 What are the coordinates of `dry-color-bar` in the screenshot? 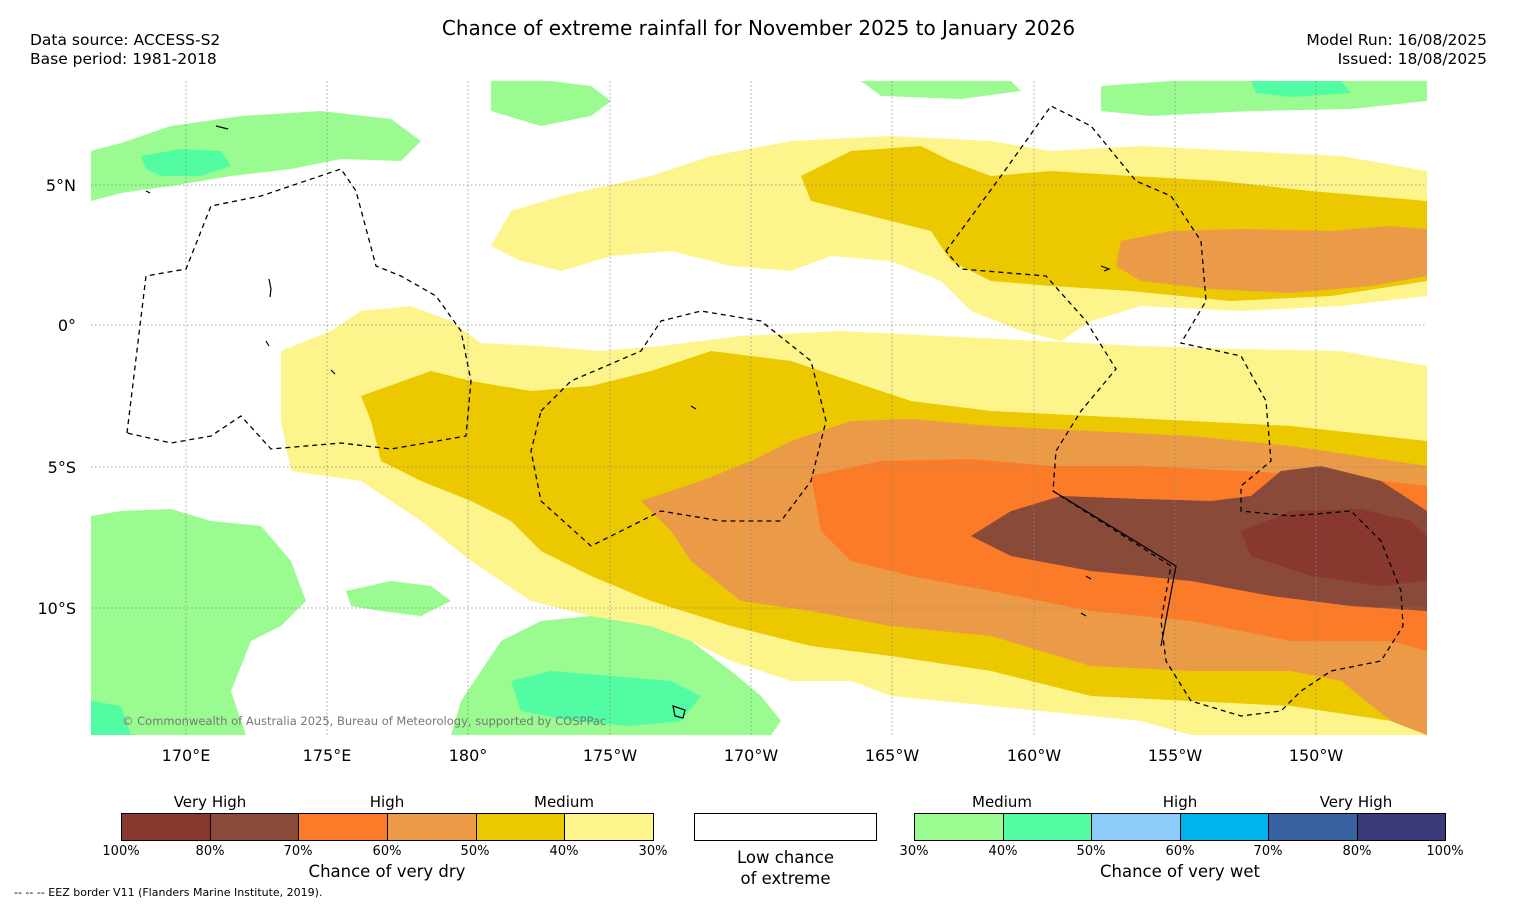 It's located at (387, 827).